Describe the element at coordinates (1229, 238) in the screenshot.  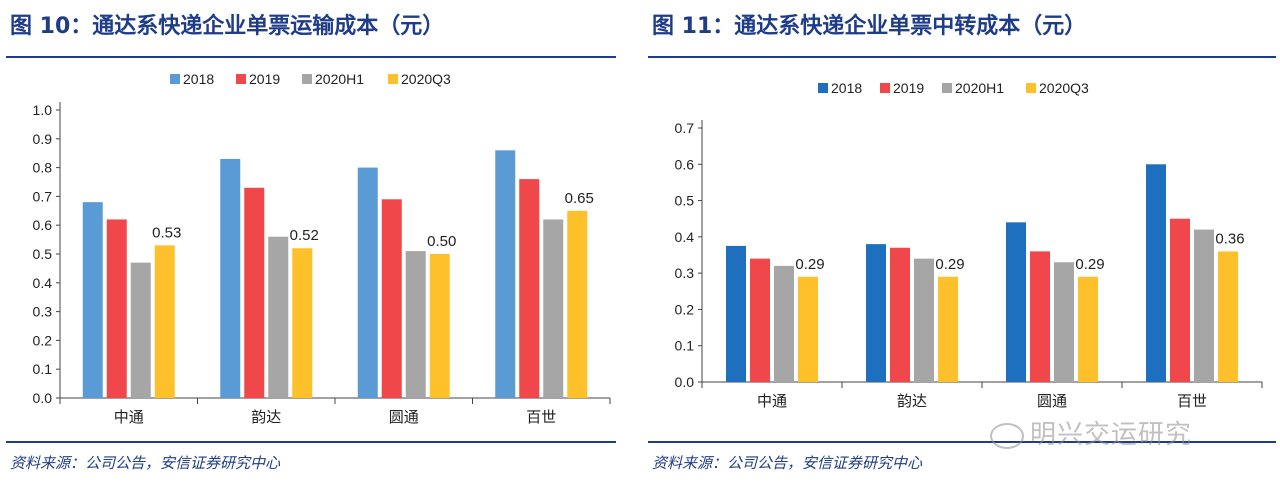
I see `data-label-百世: 0.36` at that location.